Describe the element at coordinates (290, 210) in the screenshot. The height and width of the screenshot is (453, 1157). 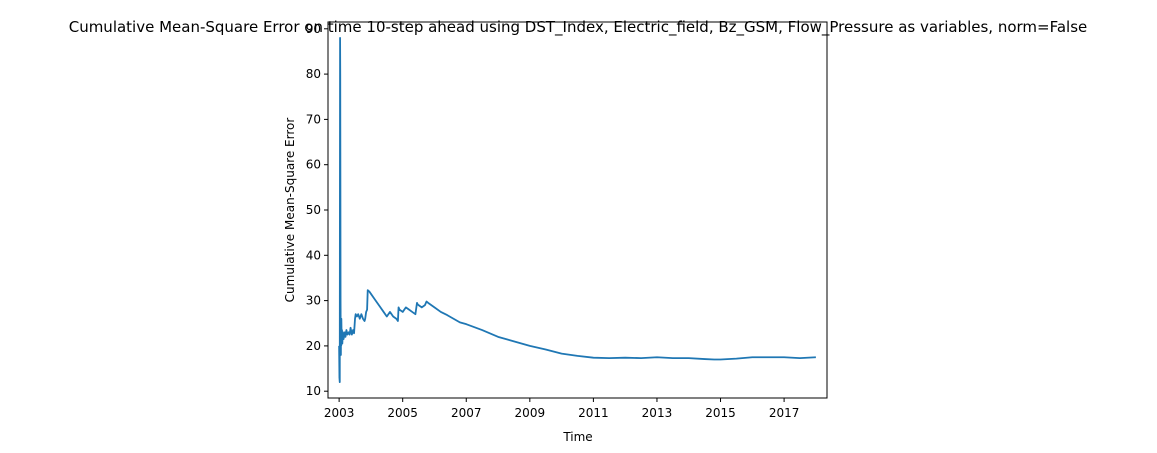
I see `y-axis-label: Cumulative Mean-Square Error` at that location.